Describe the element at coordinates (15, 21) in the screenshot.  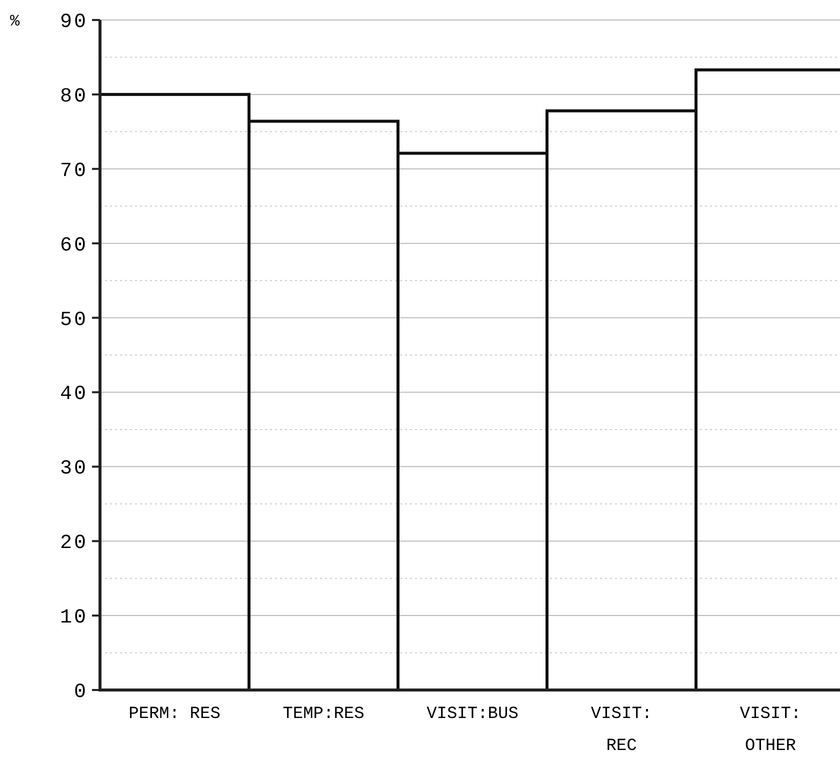
I see `y-axis-title: %` at that location.